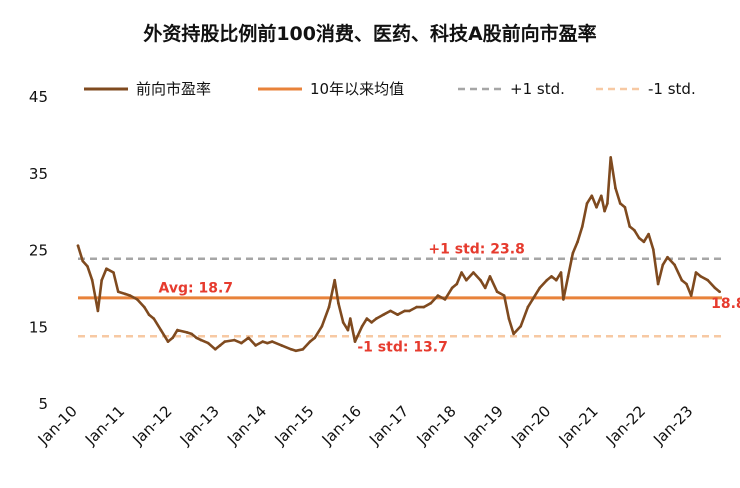 The image size is (740, 488). I want to click on x-tick-label: Jan-16, so click(341, 425).